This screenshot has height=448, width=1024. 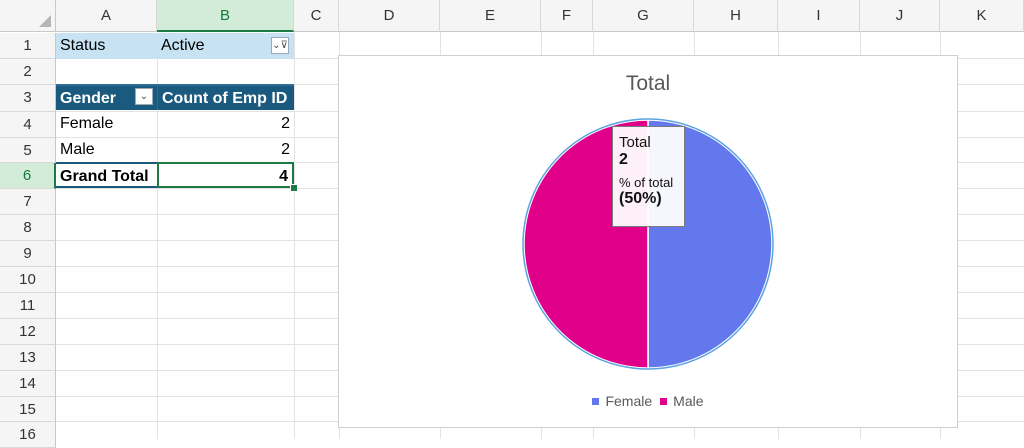 What do you see at coordinates (87, 123) in the screenshot?
I see `pivot-row-label: Female` at bounding box center [87, 123].